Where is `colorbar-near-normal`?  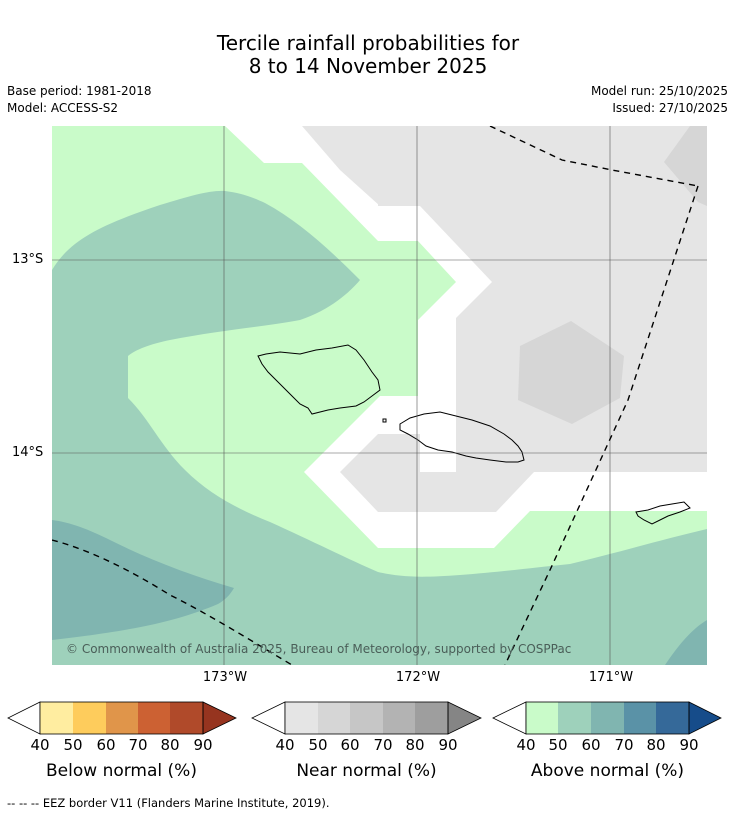 colorbar-near-normal is located at coordinates (366, 718).